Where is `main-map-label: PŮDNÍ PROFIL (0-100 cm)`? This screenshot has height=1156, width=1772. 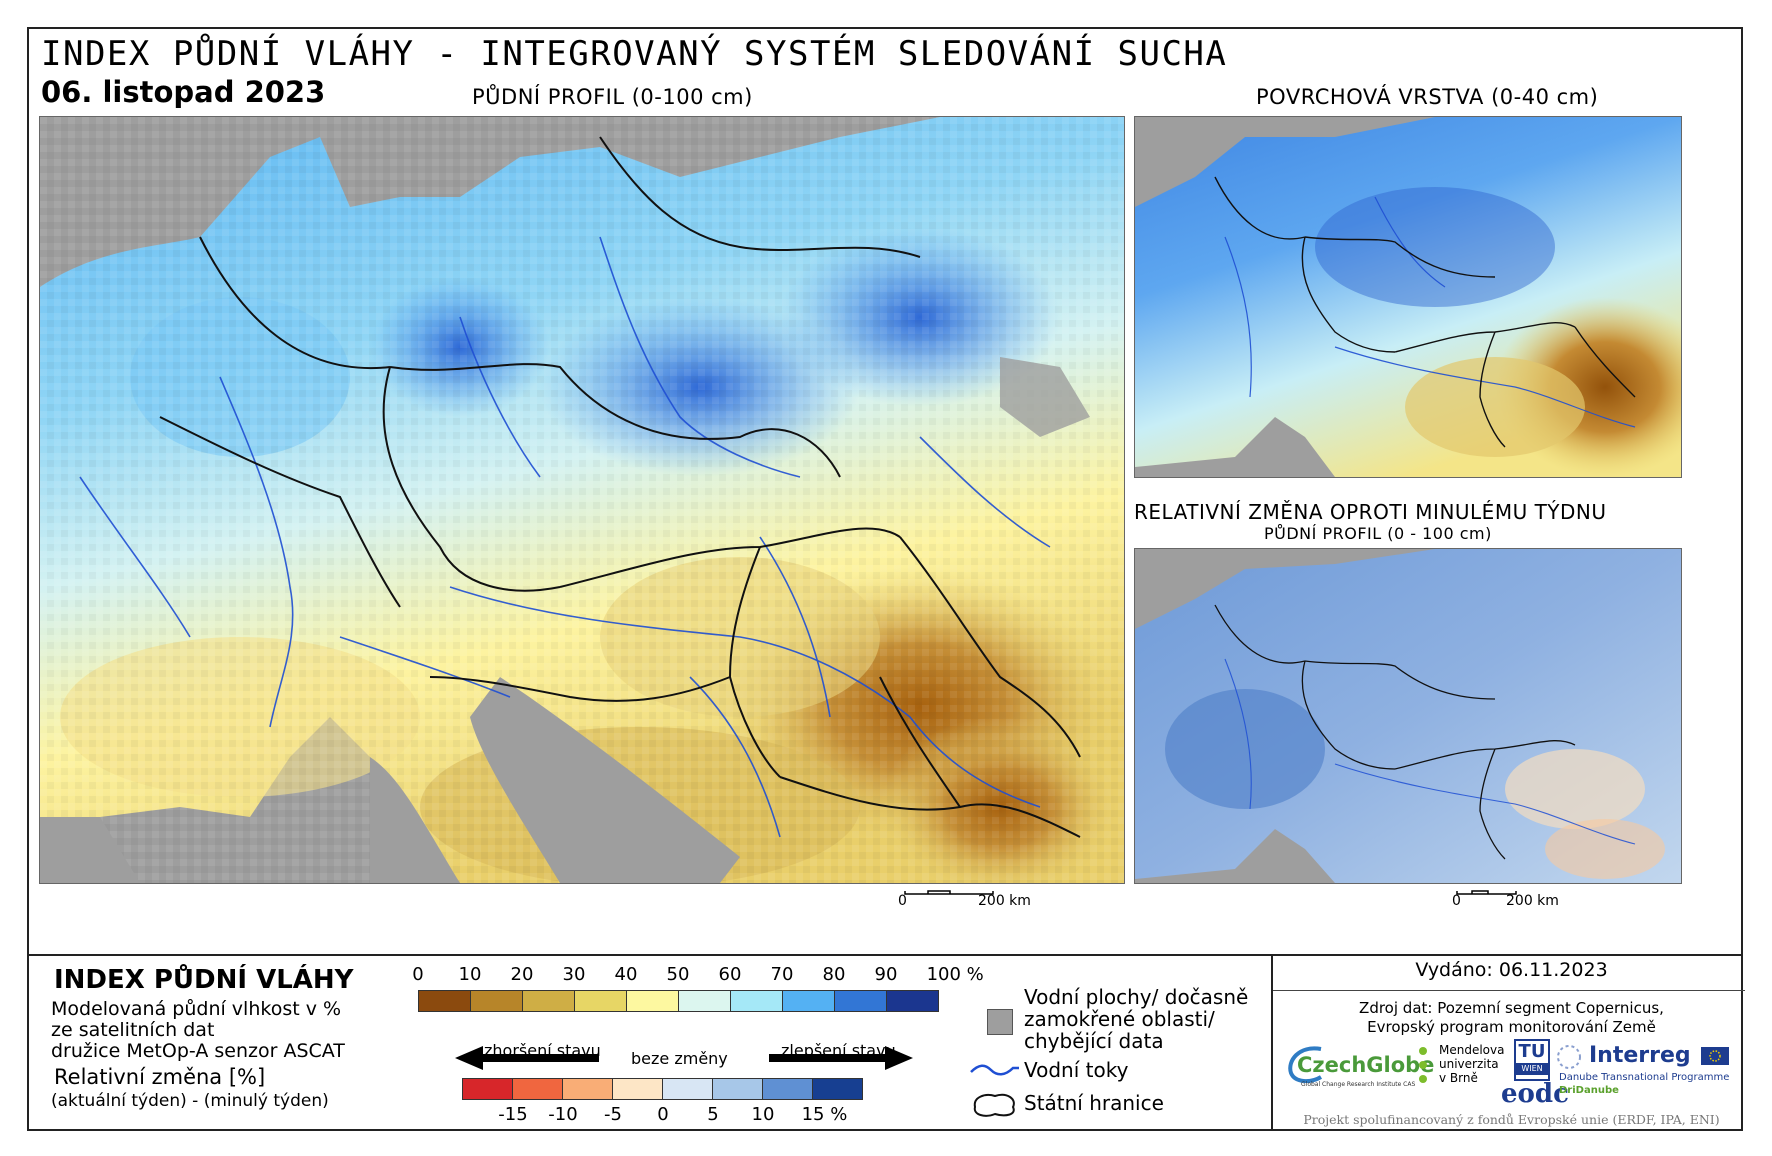
main-map-label: PŮDNÍ PROFIL (0-100 cm) is located at coordinates (612, 97).